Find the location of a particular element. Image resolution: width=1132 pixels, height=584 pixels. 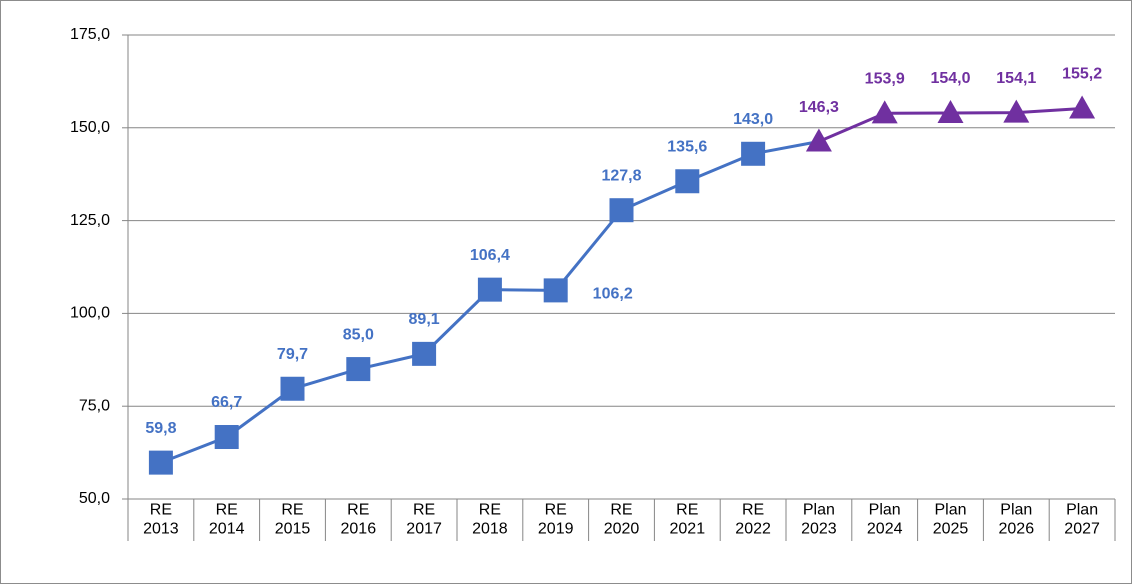

x-tick-label: Plan 2024 is located at coordinates (885, 520).